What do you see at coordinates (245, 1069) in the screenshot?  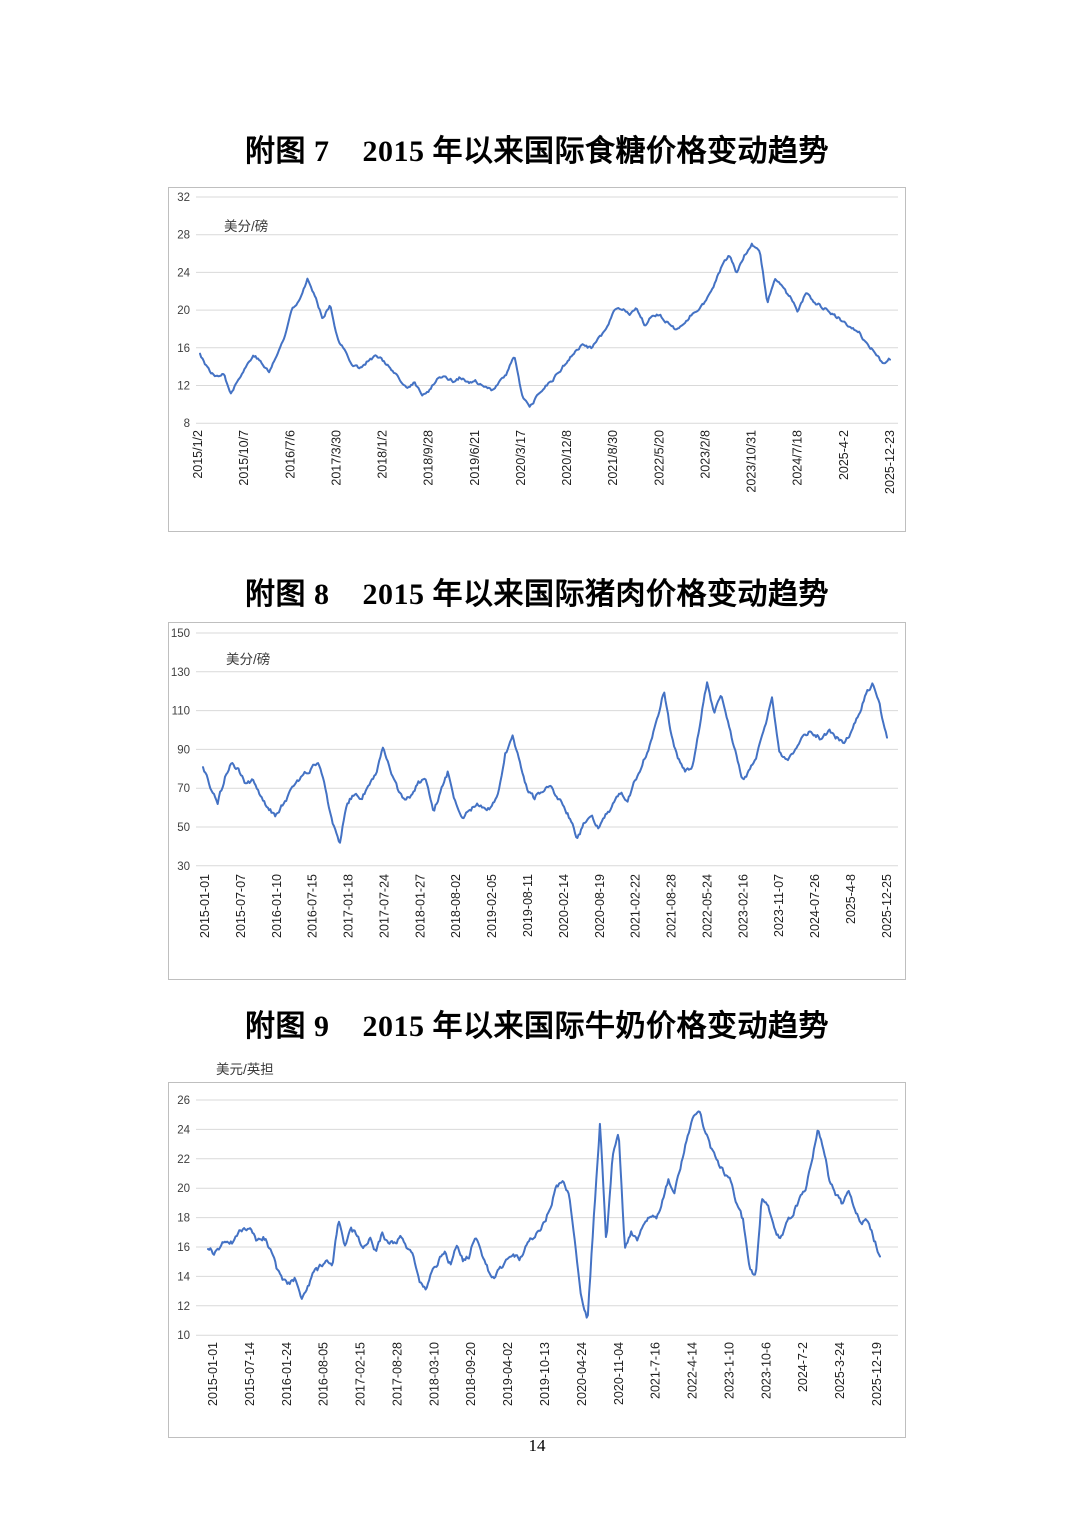 I see `unit-label: 美元/英担` at bounding box center [245, 1069].